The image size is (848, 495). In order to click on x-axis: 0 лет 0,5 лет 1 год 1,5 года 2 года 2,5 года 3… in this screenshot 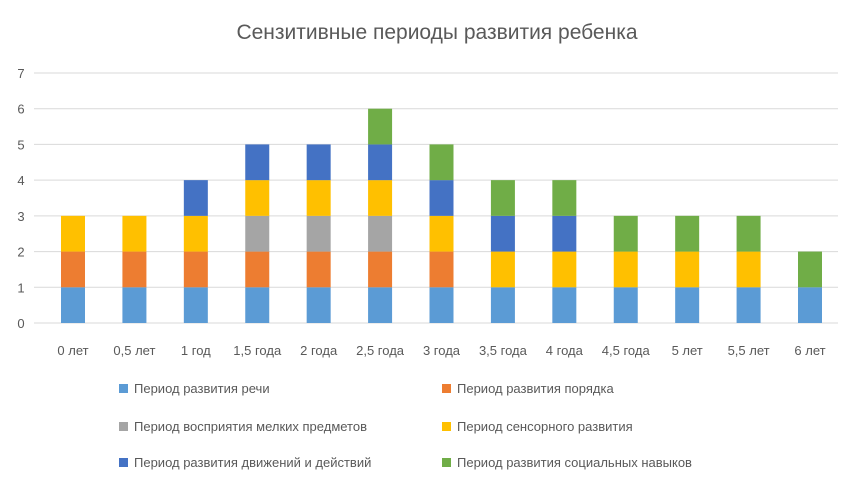, I will do `click(441, 350)`.